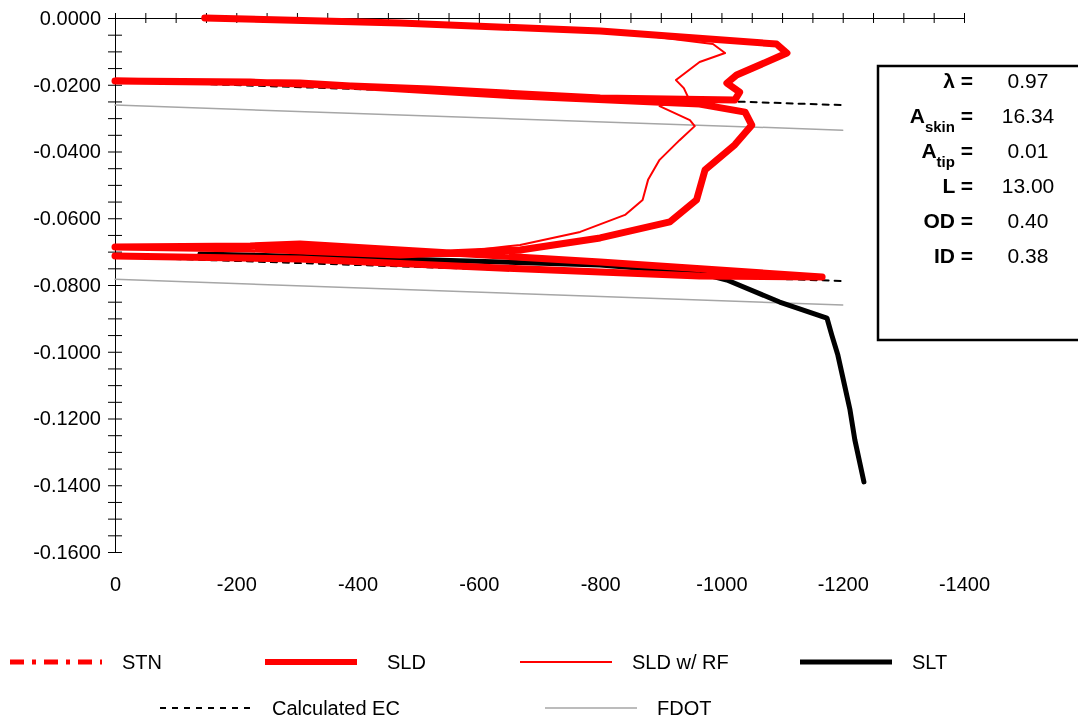  What do you see at coordinates (998, 185) in the screenshot?
I see `text: L = 13.00` at bounding box center [998, 185].